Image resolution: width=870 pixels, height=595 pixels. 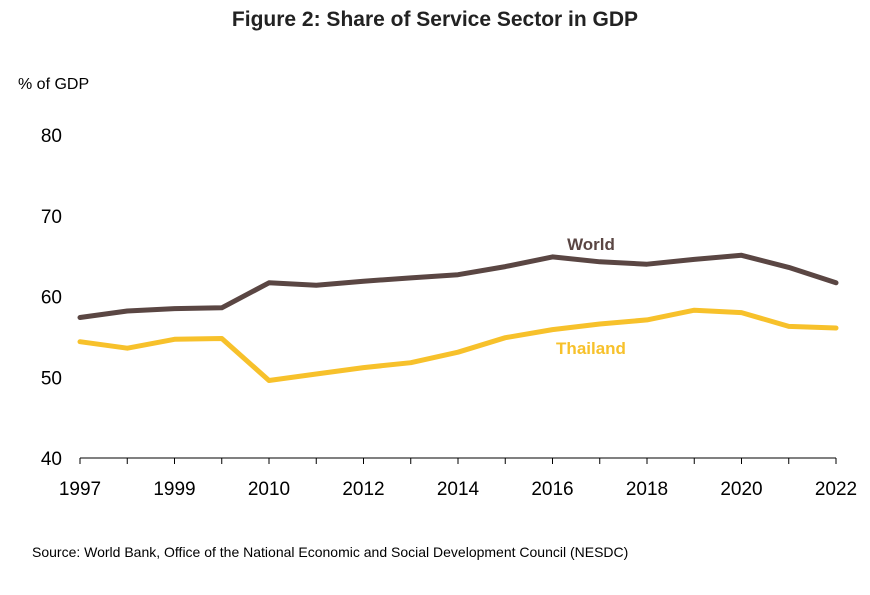 What do you see at coordinates (435, 19) in the screenshot?
I see `chart-title: Figure 2: Share of Service Sector in GDP` at bounding box center [435, 19].